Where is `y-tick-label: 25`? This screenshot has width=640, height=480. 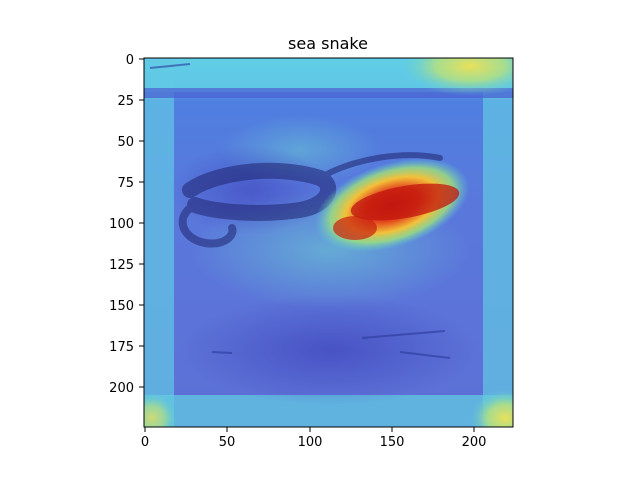 y-tick-label: 25 is located at coordinates (125, 101).